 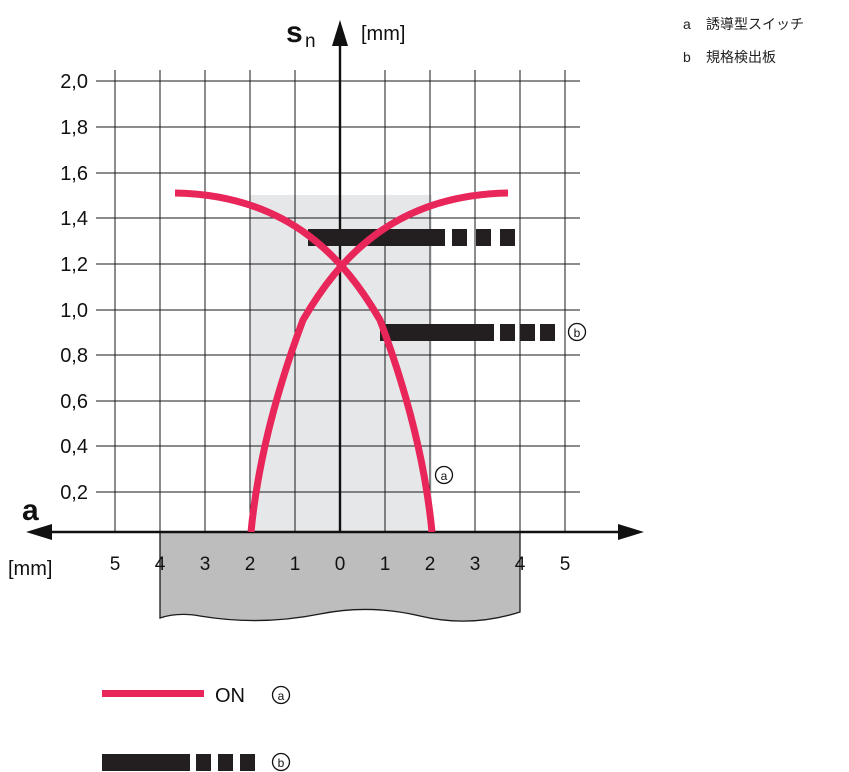 I want to click on y-tick: 1,4, so click(x=74, y=219).